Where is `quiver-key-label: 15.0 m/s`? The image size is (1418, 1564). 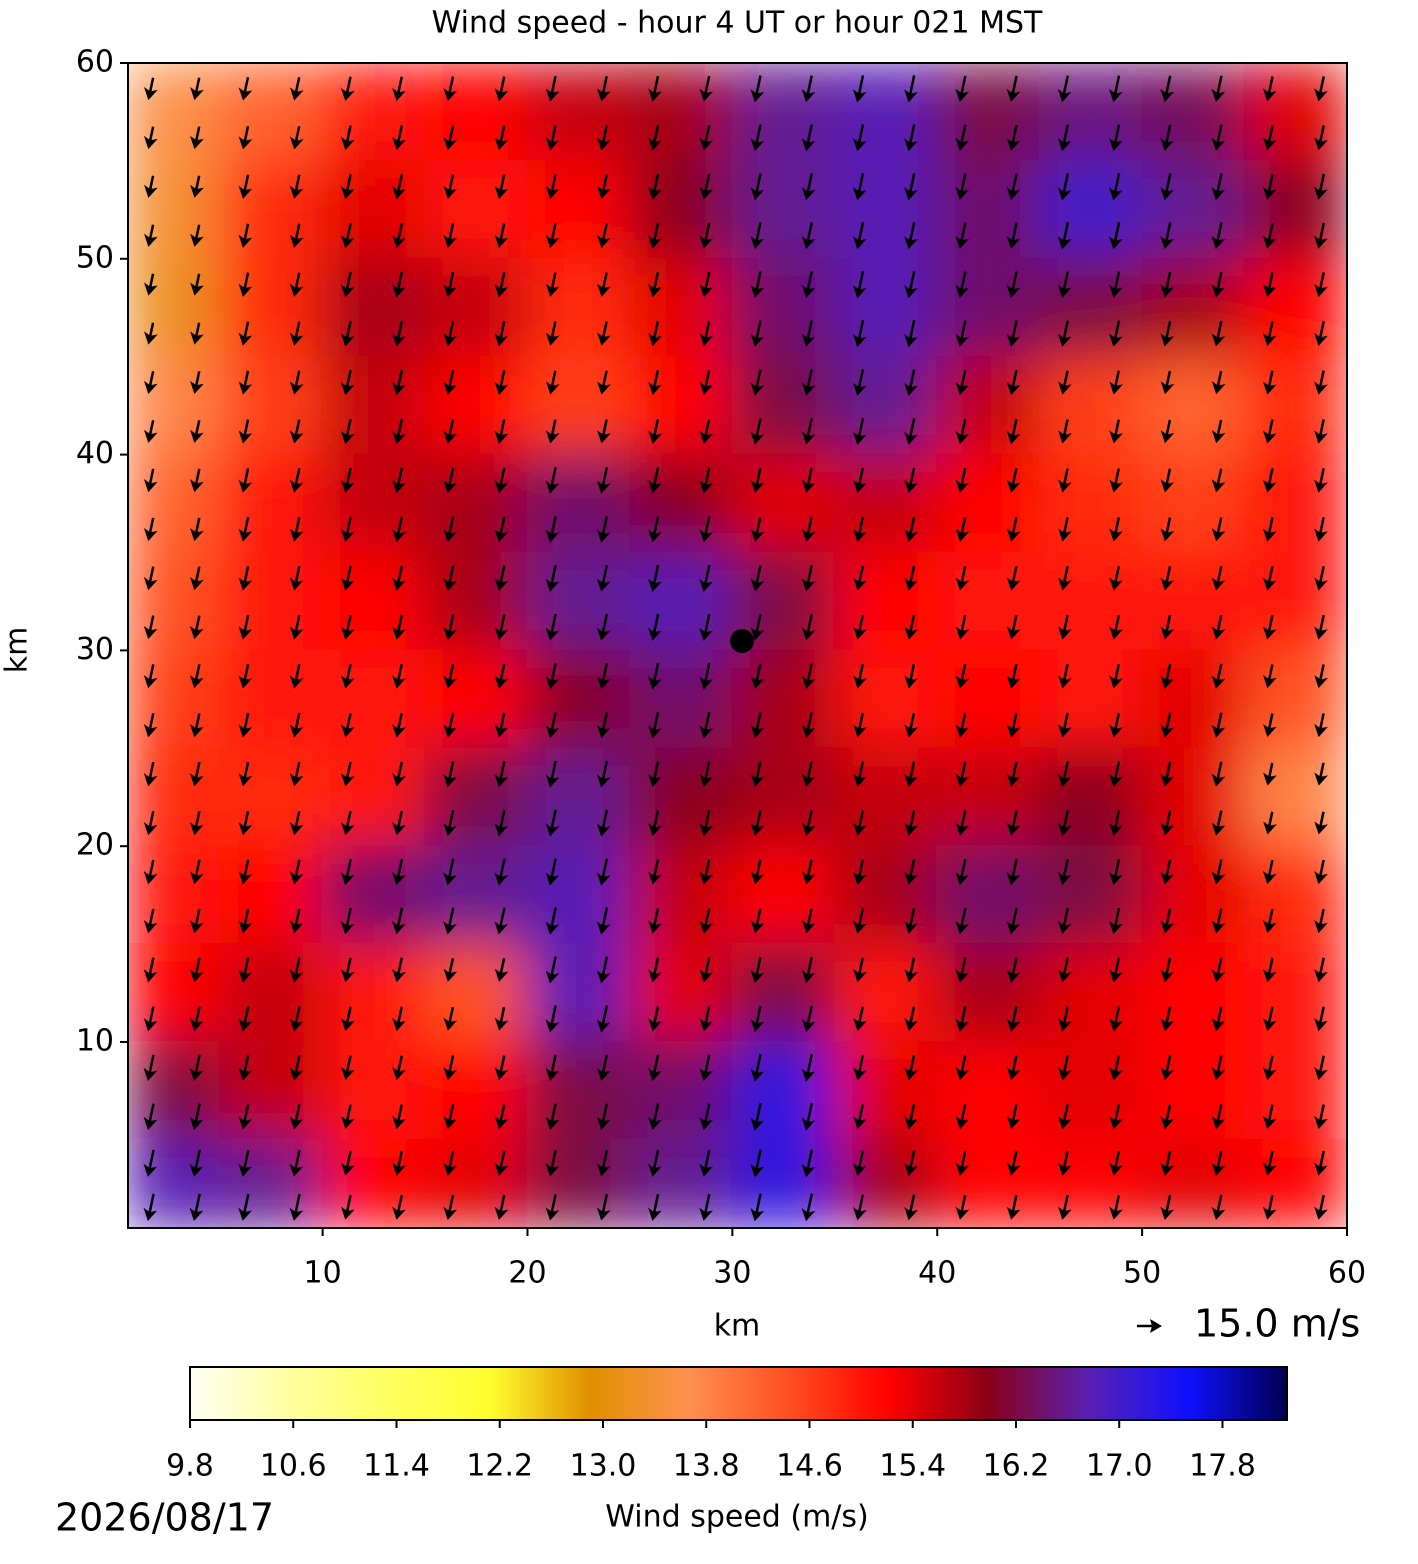 quiver-key-label: 15.0 m/s is located at coordinates (1277, 1324).